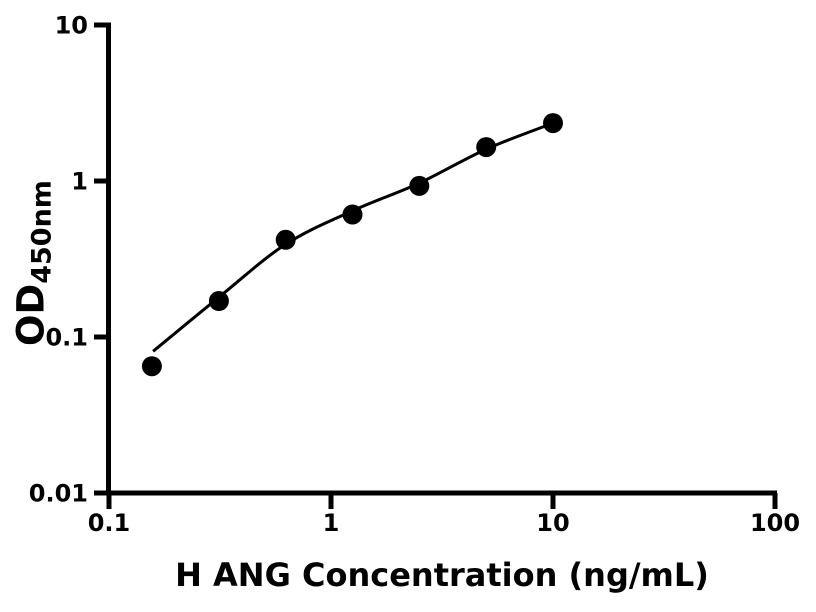  I want to click on x-tick-label: 1, so click(331, 523).